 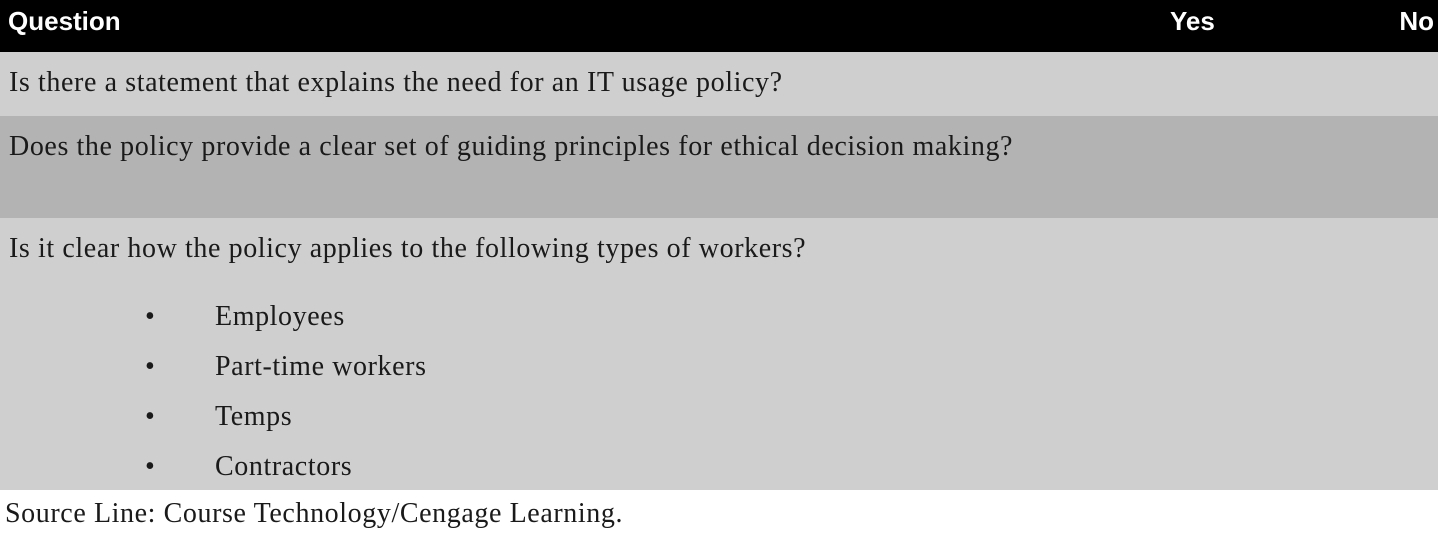 What do you see at coordinates (1416, 21) in the screenshot?
I see `column-header-no: No` at bounding box center [1416, 21].